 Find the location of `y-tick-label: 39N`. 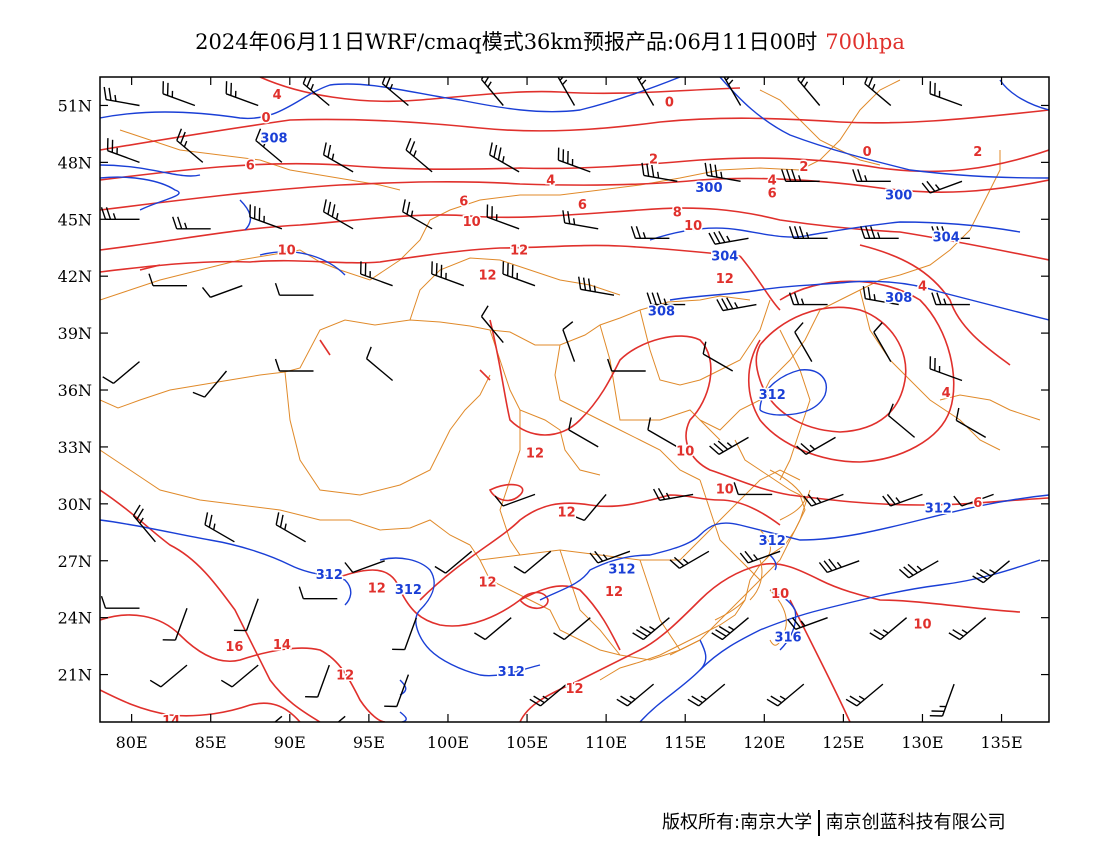

y-tick-label: 39N is located at coordinates (75, 333).